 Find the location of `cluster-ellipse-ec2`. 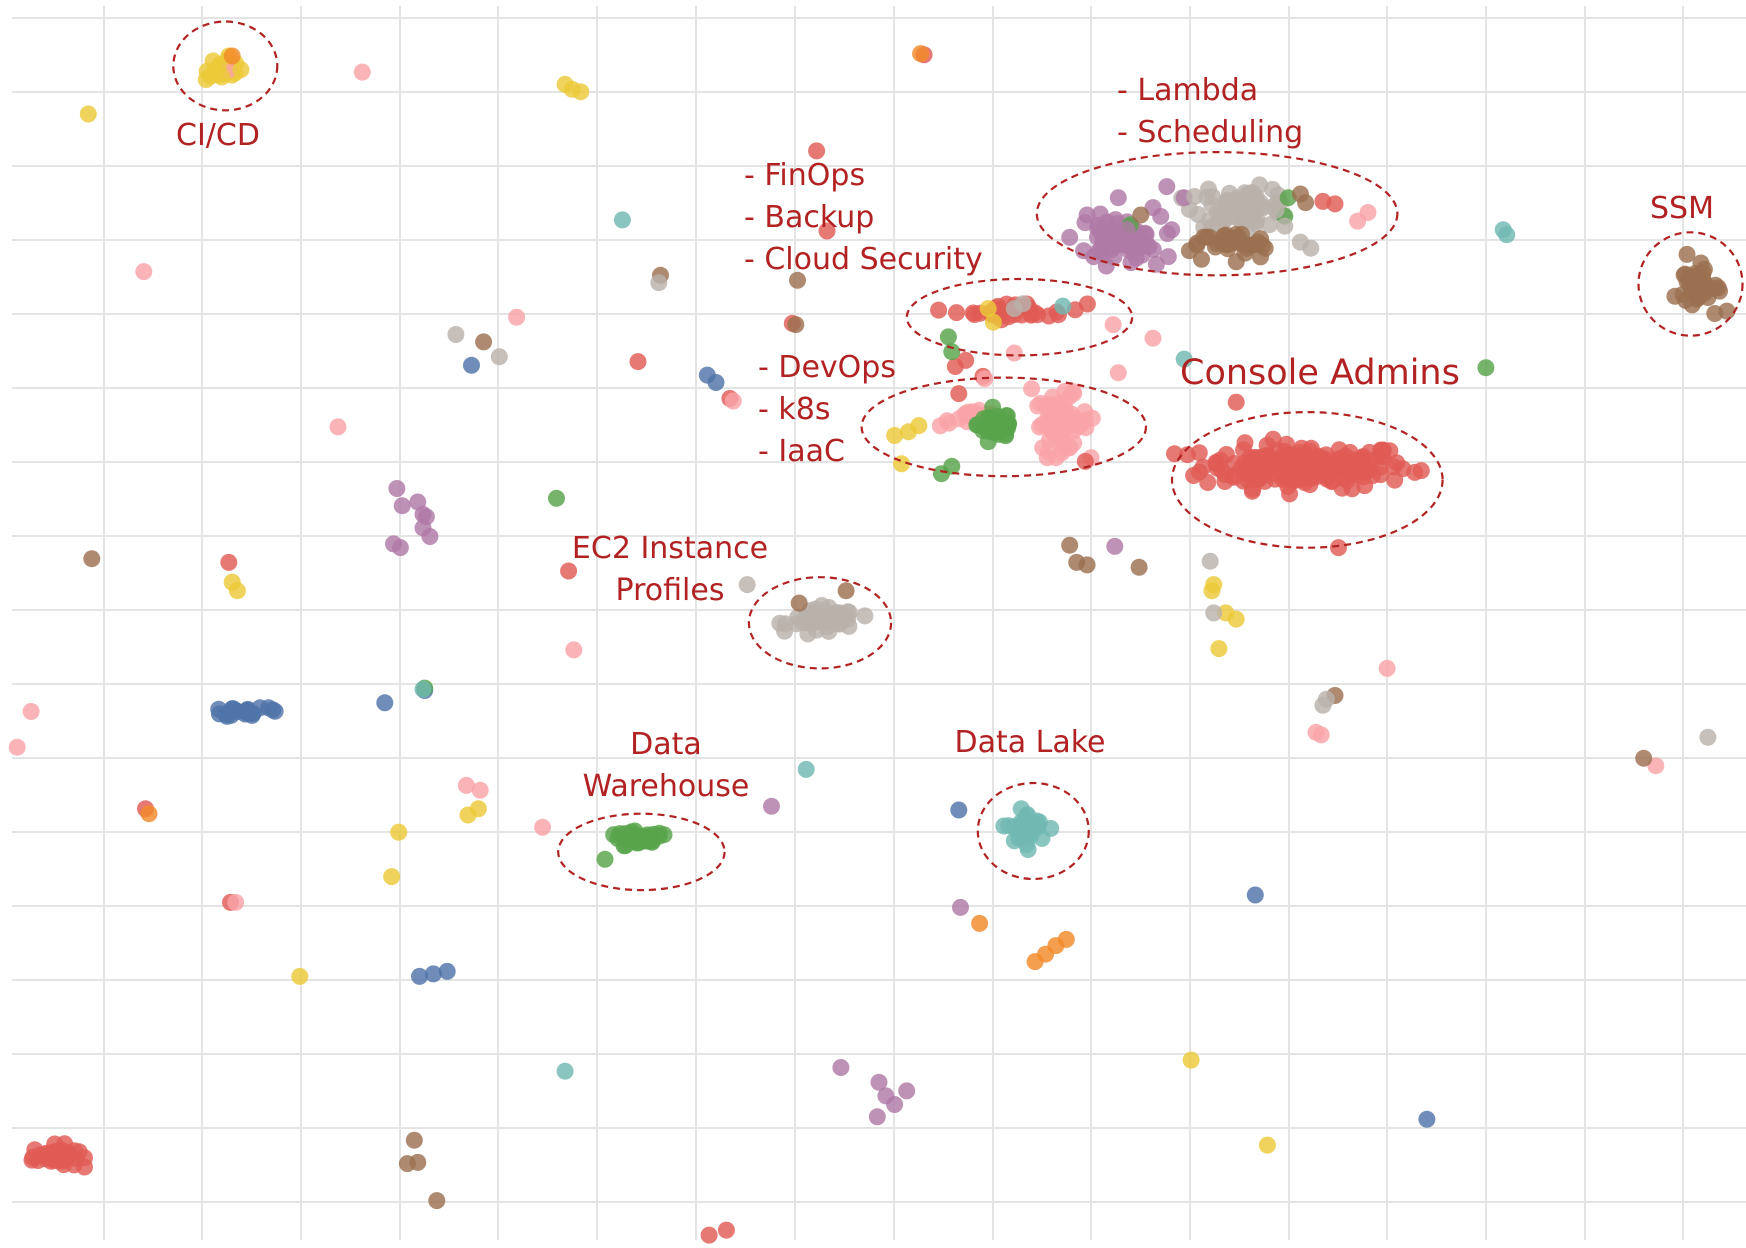

cluster-ellipse-ec2 is located at coordinates (820, 623).